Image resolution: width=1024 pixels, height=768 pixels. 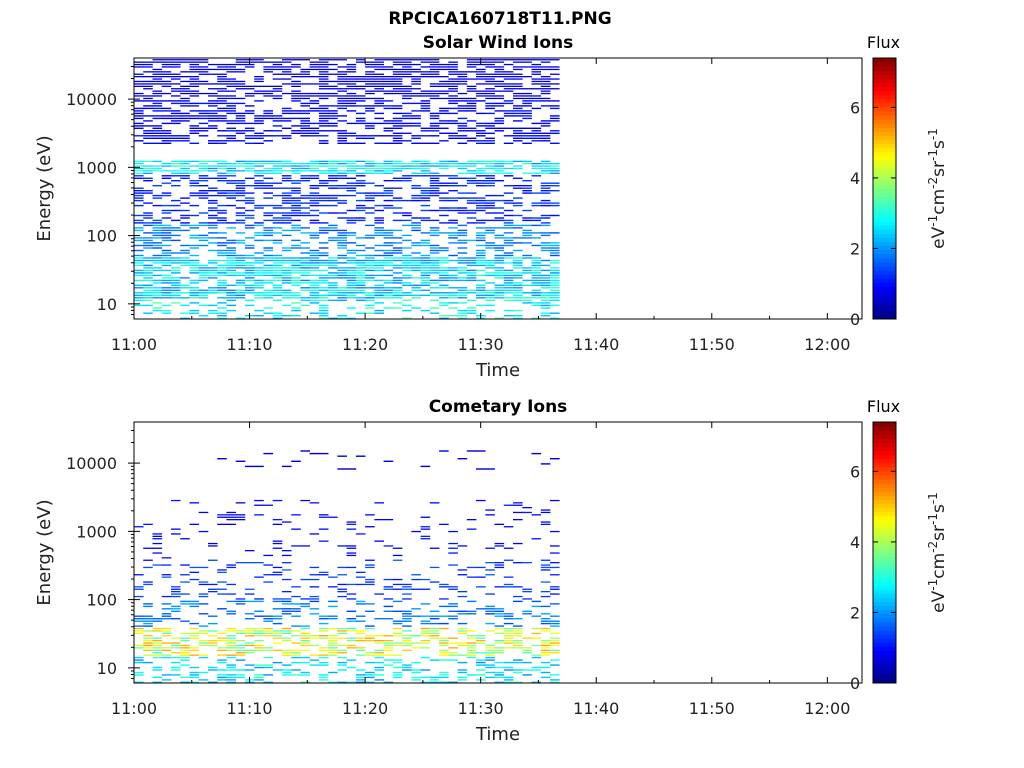 What do you see at coordinates (855, 542) in the screenshot?
I see `colorbar-tick-label: 4` at bounding box center [855, 542].